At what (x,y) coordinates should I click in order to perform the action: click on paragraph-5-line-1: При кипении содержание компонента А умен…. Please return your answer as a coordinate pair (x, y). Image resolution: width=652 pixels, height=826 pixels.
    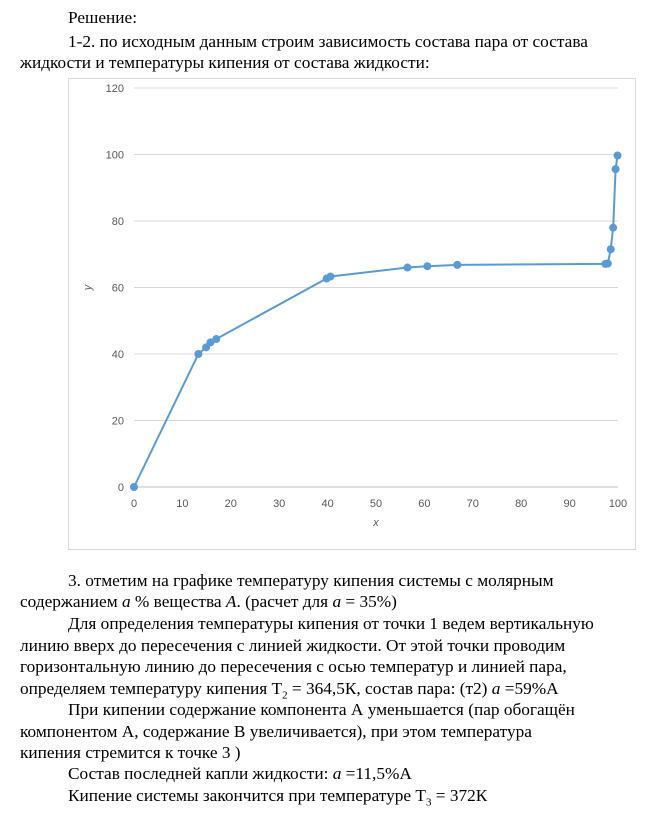
    Looking at the image, I should click on (321, 709).